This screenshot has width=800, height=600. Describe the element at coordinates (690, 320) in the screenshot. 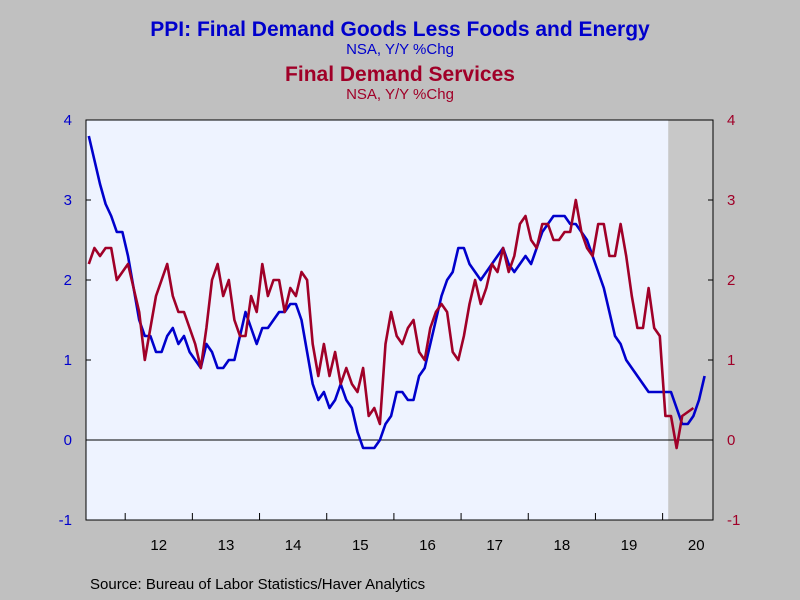

I see `shaded-period` at that location.